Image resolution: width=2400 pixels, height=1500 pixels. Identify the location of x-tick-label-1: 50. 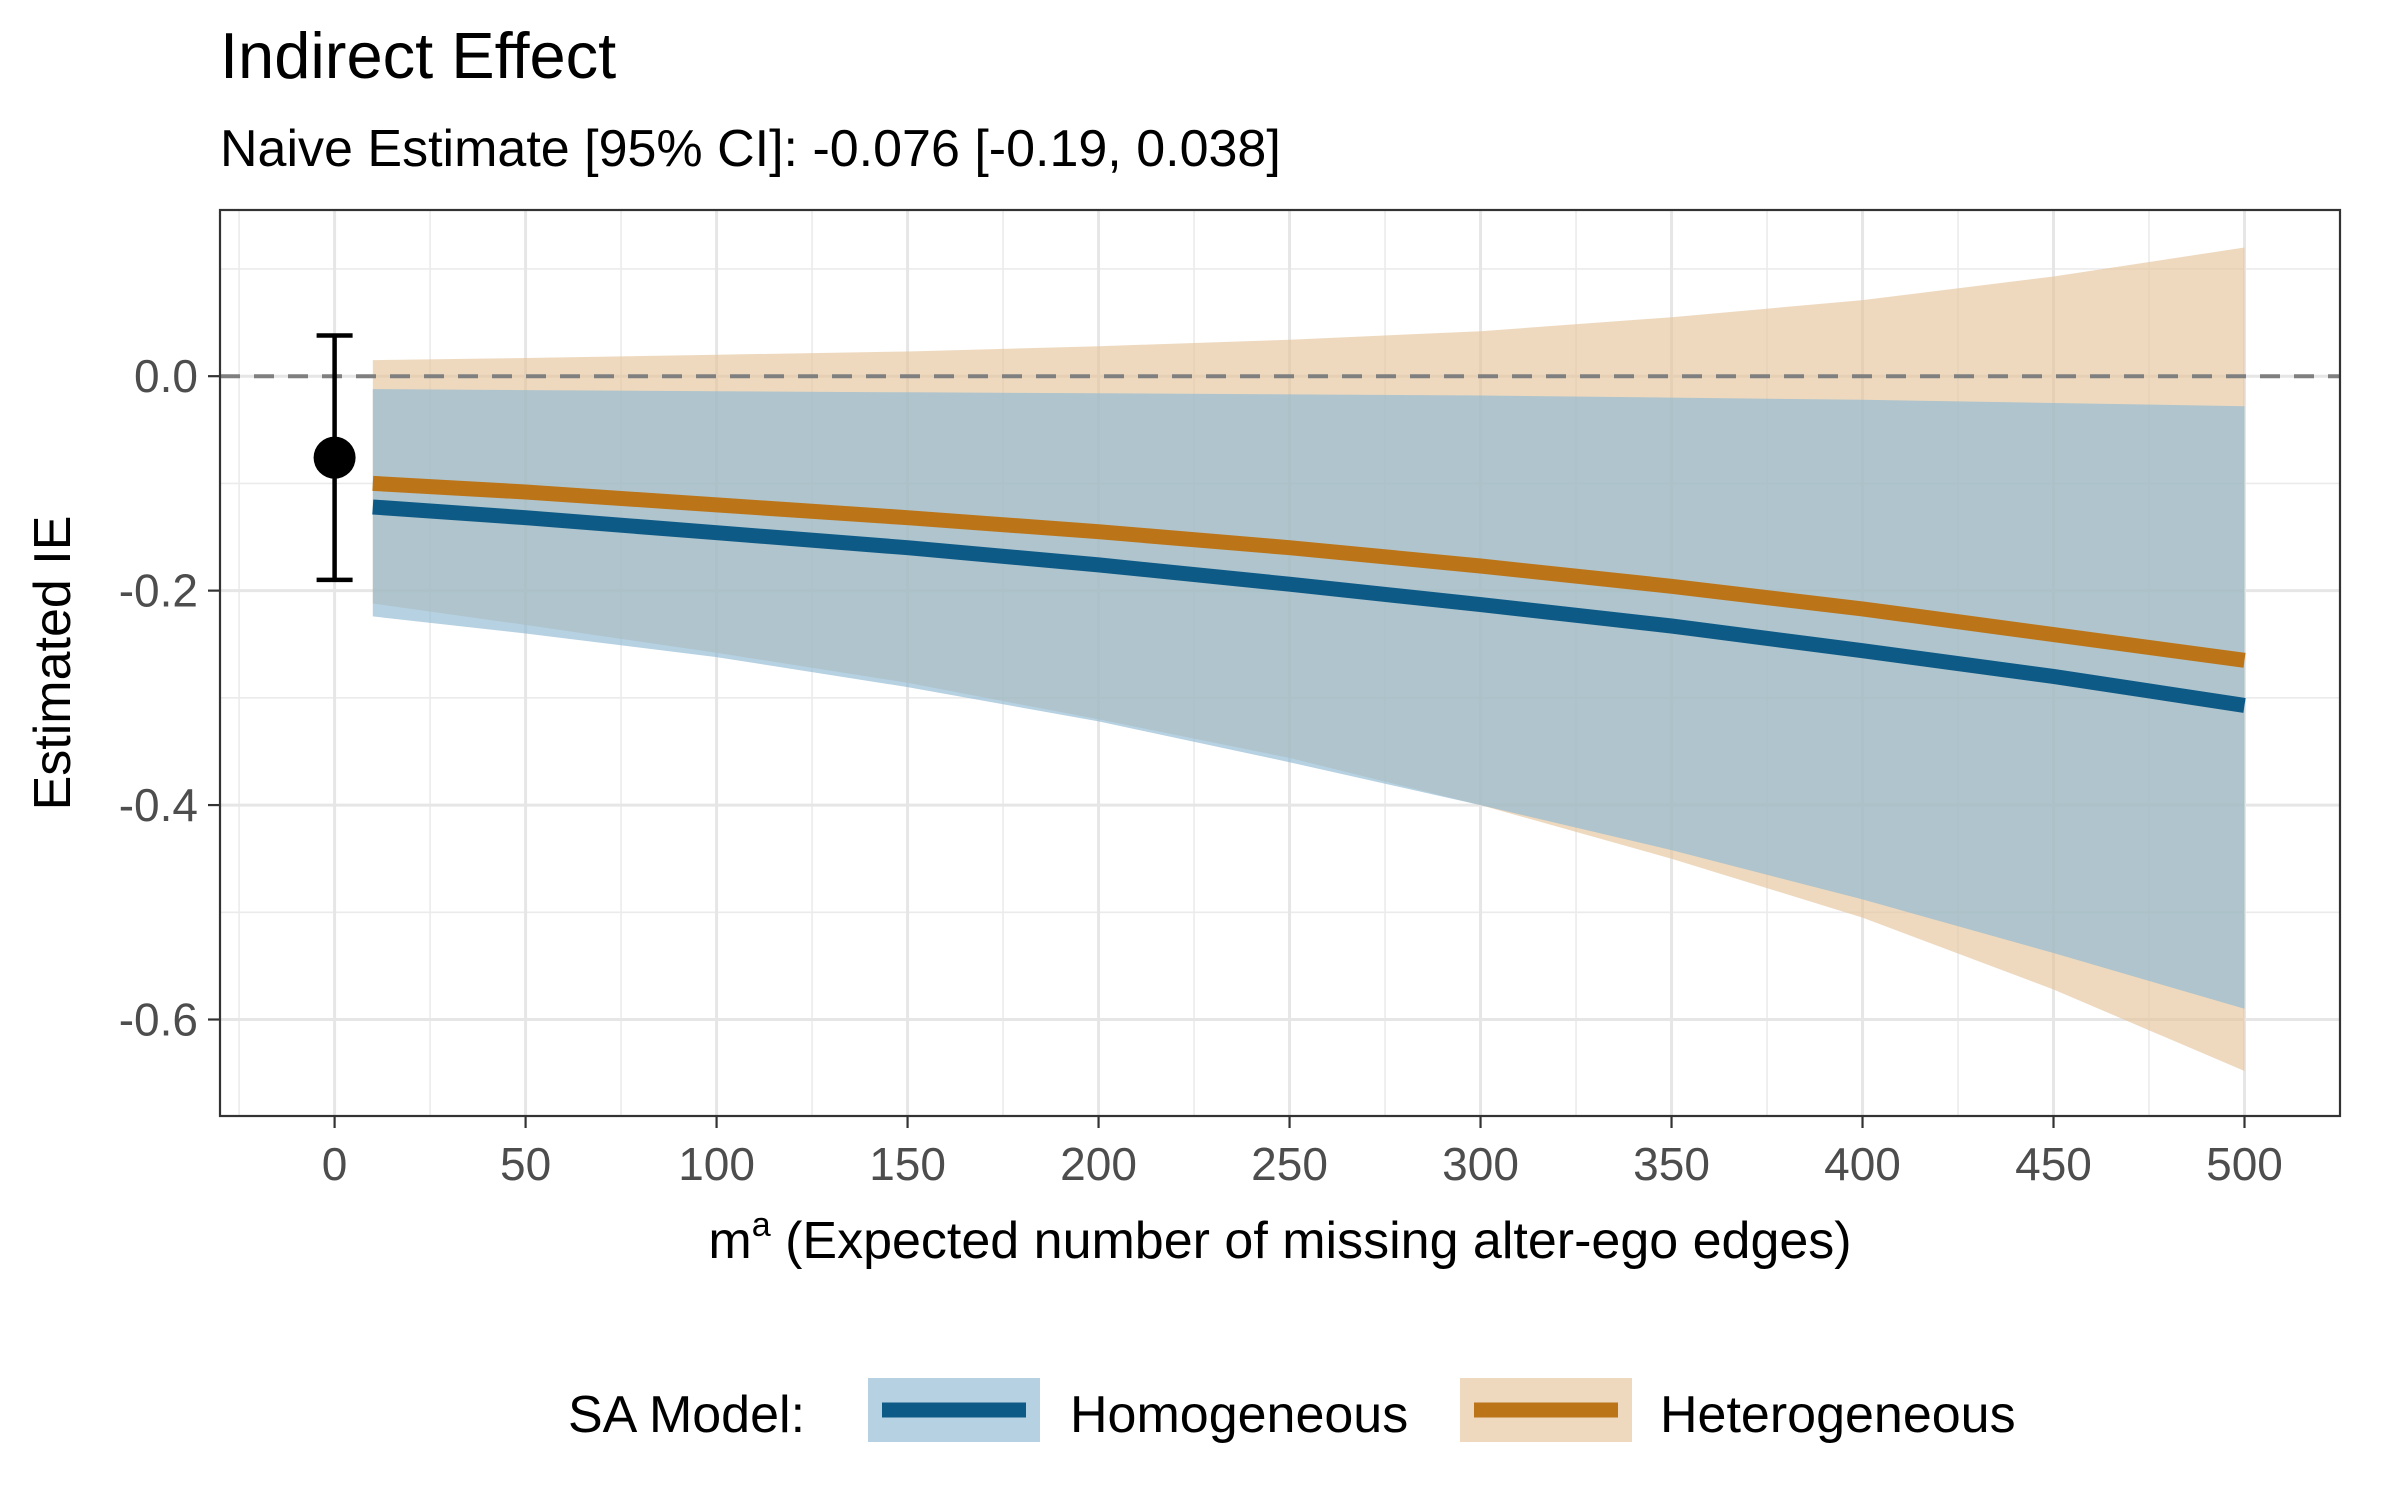
(525, 1164).